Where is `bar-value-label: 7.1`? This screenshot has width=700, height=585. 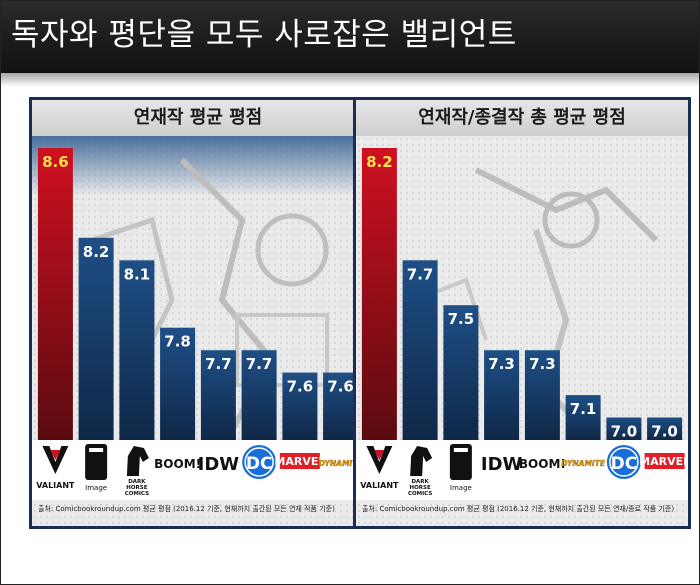
bar-value-label: 7.1 is located at coordinates (583, 409).